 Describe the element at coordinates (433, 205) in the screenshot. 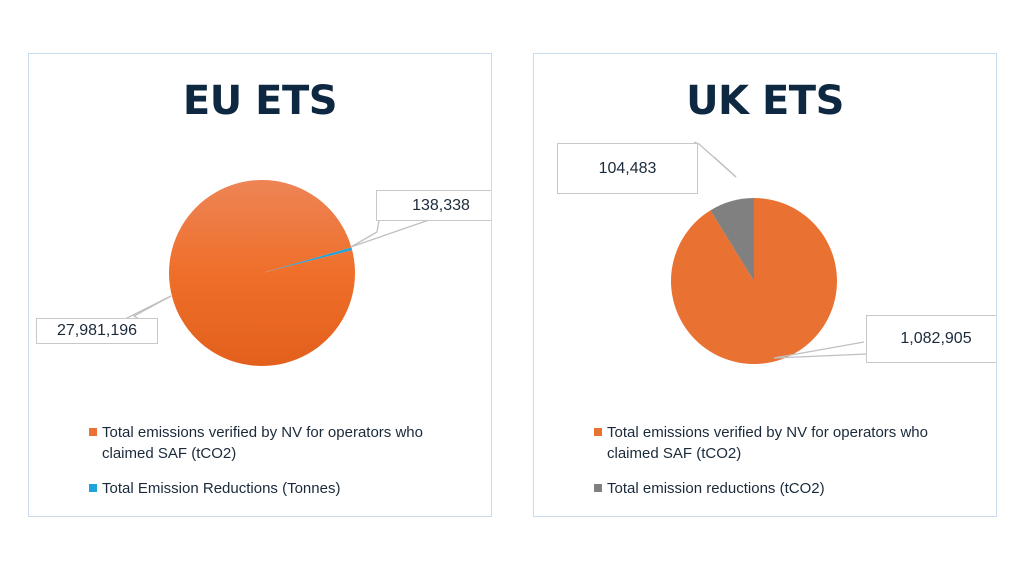

I see `data-label: 138,338` at that location.